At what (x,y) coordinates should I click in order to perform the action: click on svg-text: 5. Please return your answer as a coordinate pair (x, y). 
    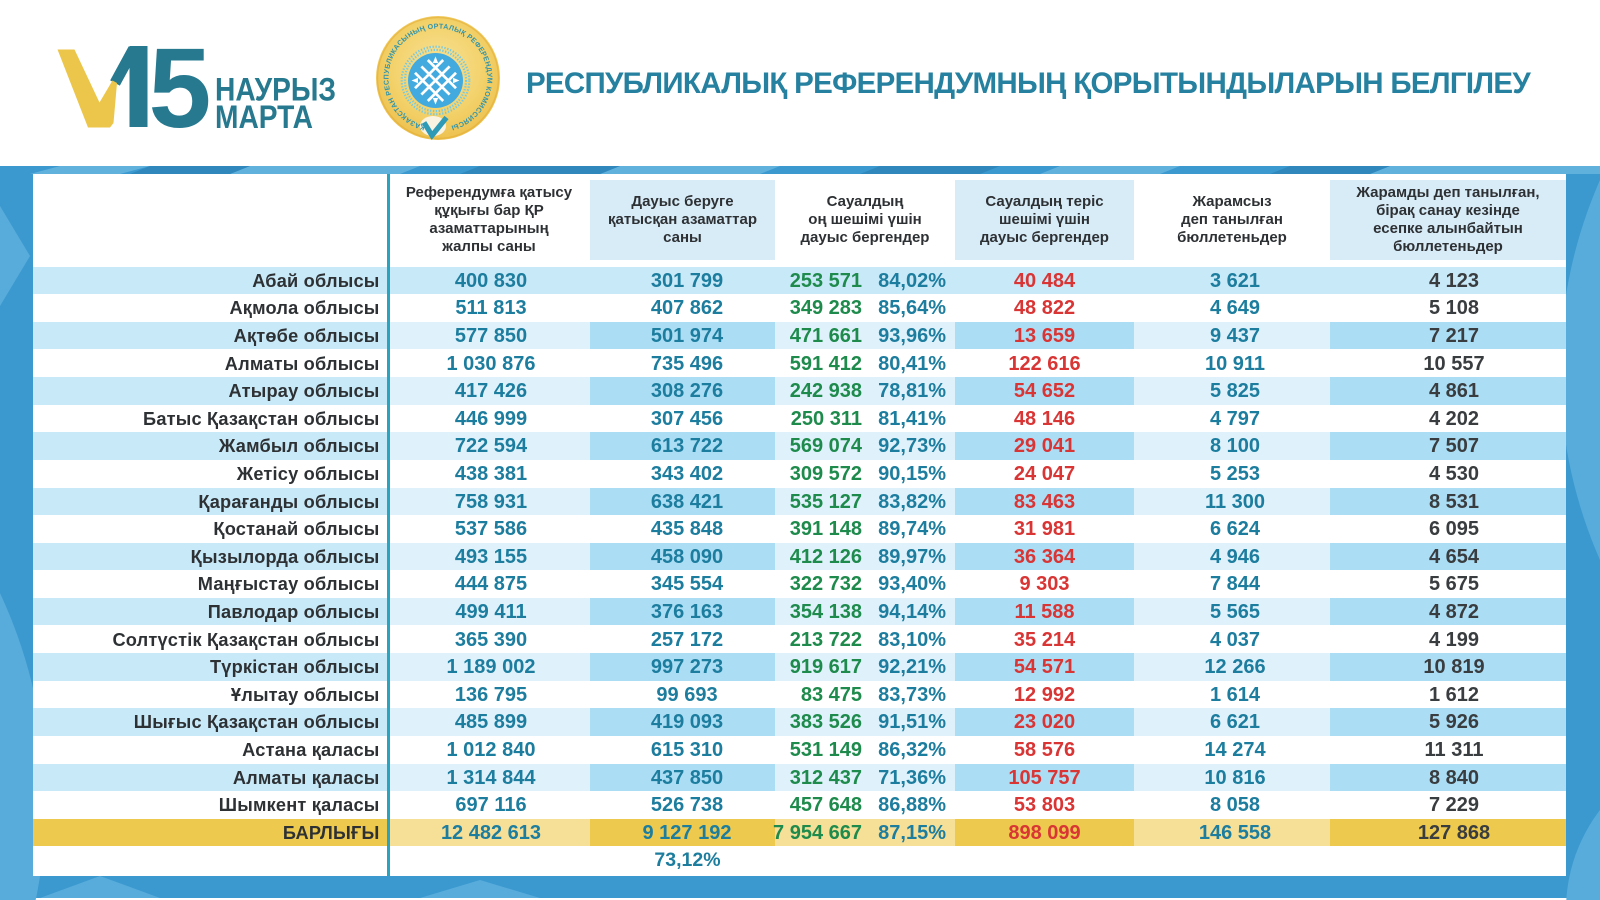
    Looking at the image, I should click on (180, 87).